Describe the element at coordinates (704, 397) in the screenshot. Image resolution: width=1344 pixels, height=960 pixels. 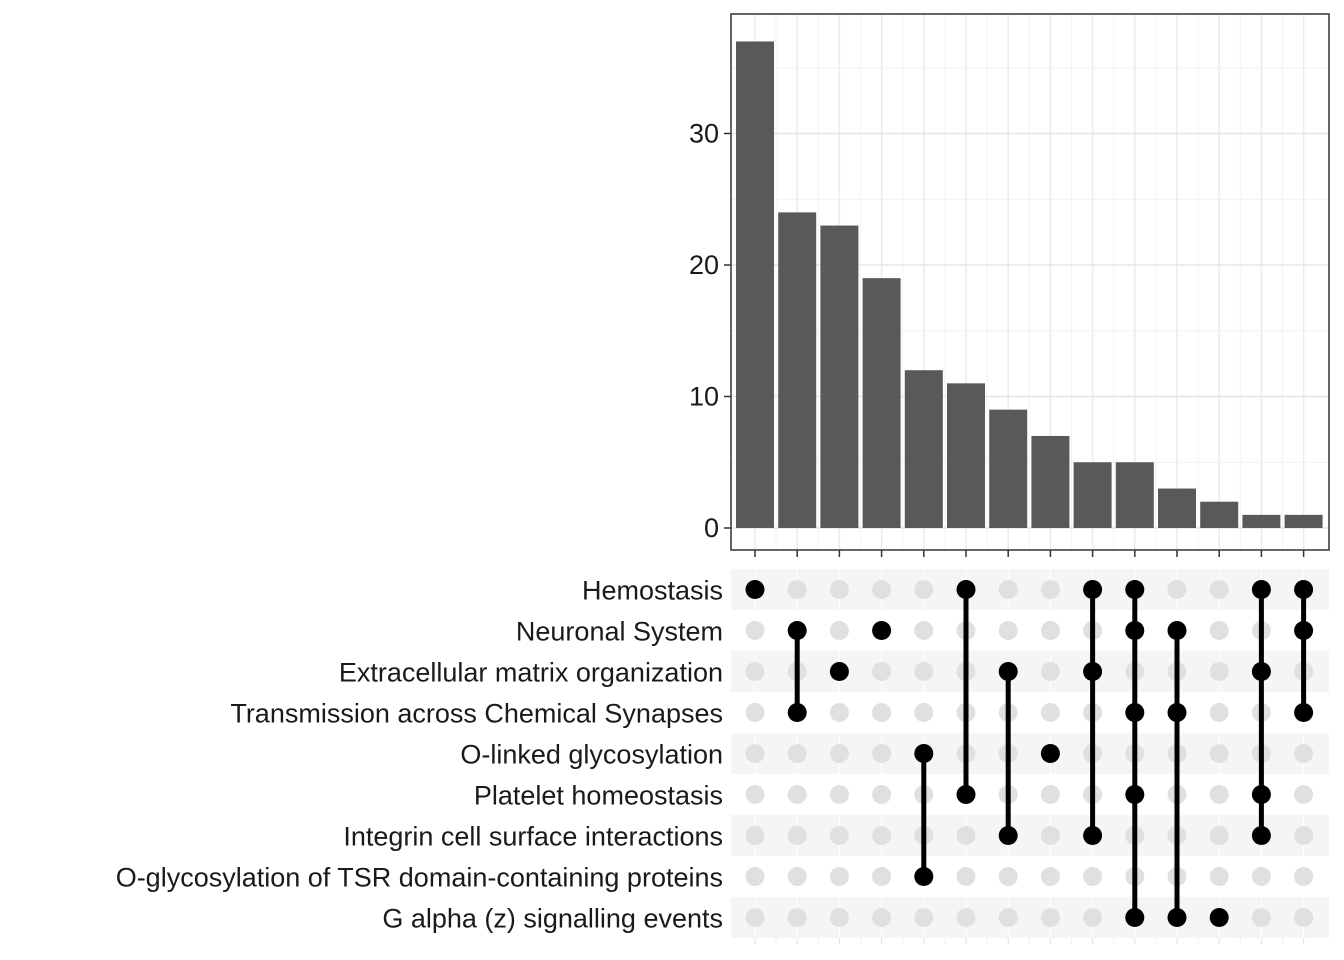
I see `y-tick-label: 10` at that location.